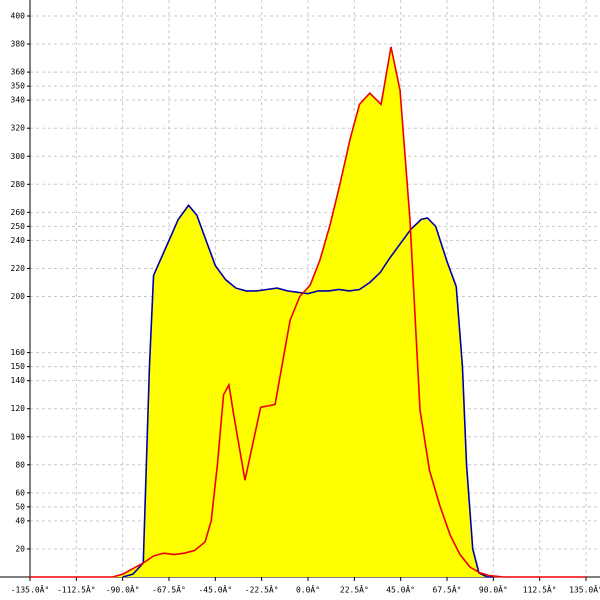 This screenshot has height=600, width=600. Describe the element at coordinates (18, 296) in the screenshot. I see `y-tick-label: 200` at that location.